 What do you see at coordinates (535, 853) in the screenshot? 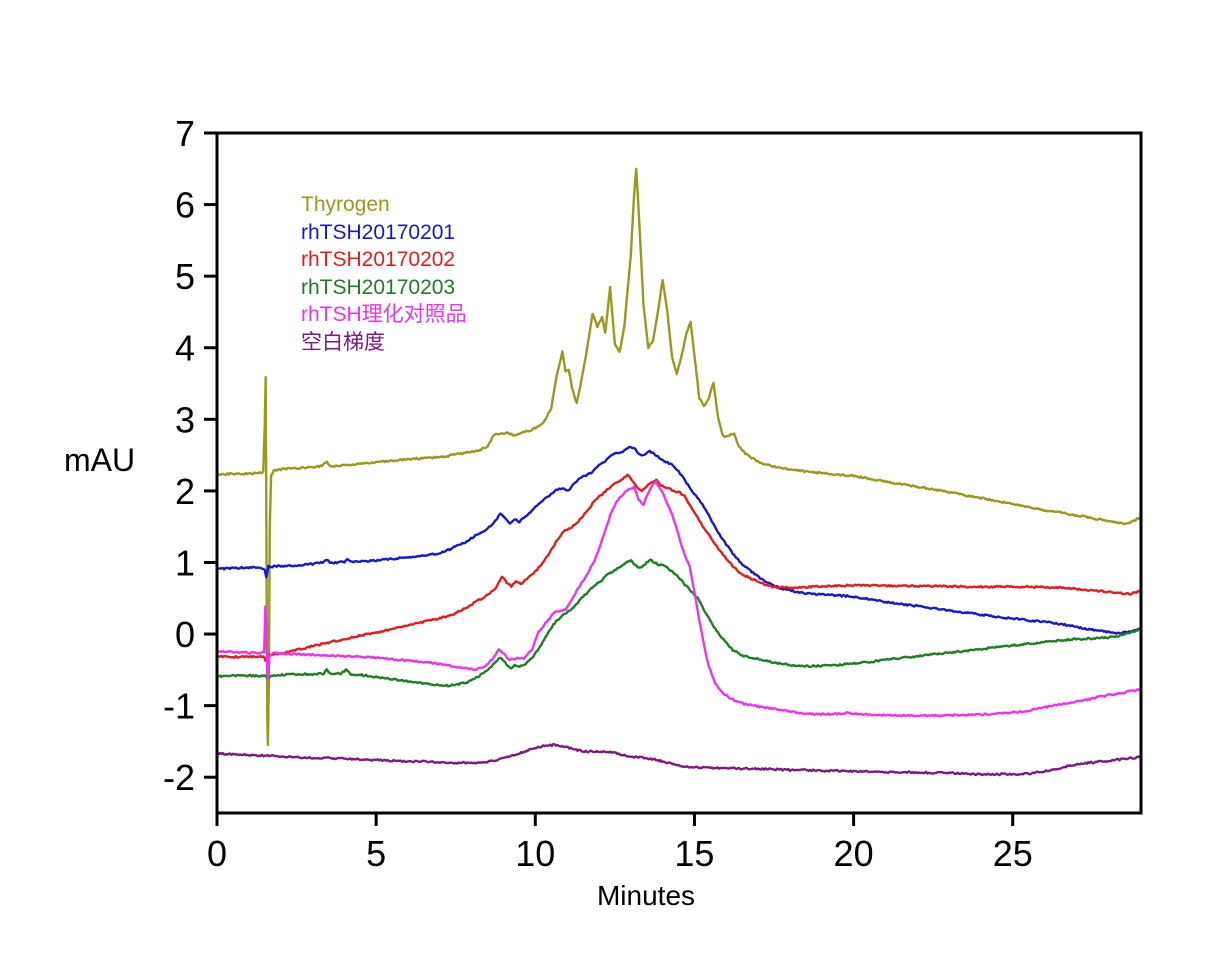
I see `x-tick-label: 10` at bounding box center [535, 853].